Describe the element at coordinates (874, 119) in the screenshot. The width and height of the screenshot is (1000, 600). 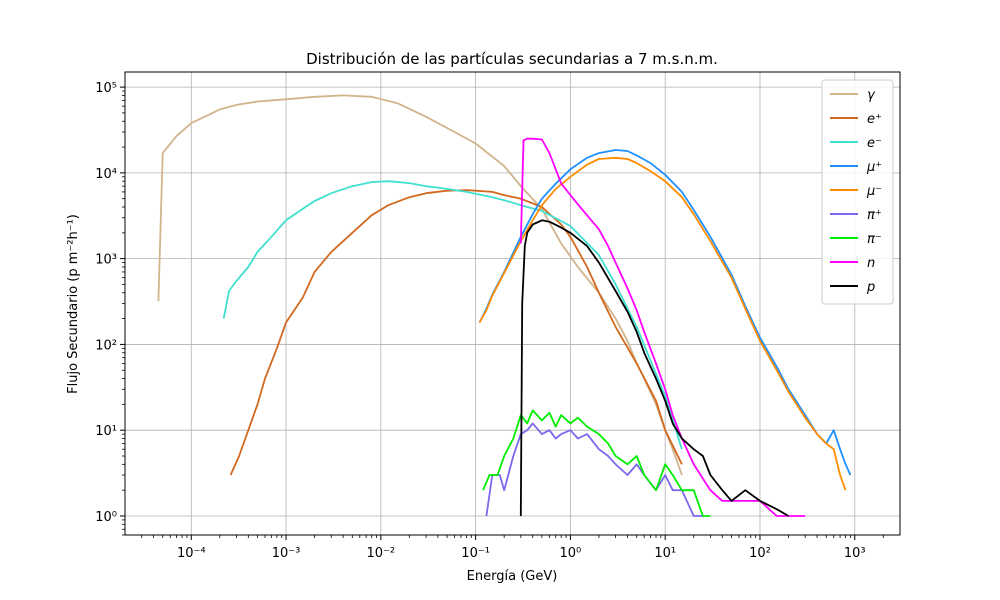
I see `legend-label-1: e⁺` at that location.